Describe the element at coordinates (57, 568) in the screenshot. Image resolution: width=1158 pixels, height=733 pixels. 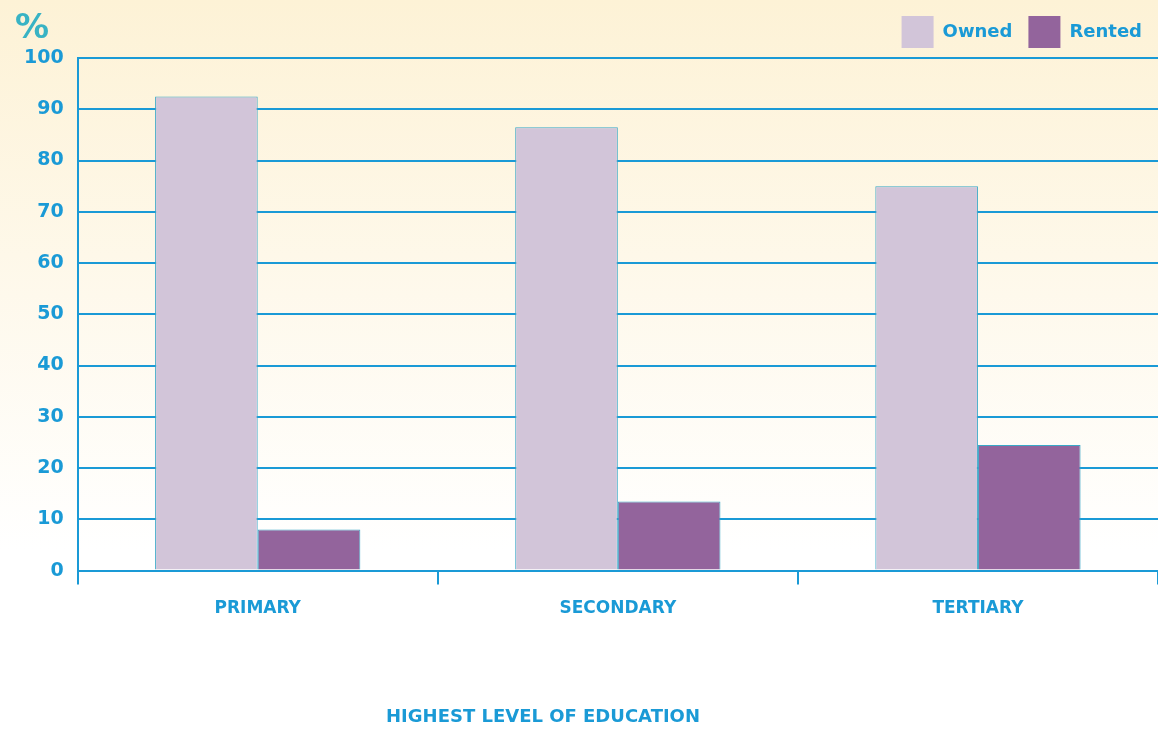
I see `y-tick-label: 0` at that location.